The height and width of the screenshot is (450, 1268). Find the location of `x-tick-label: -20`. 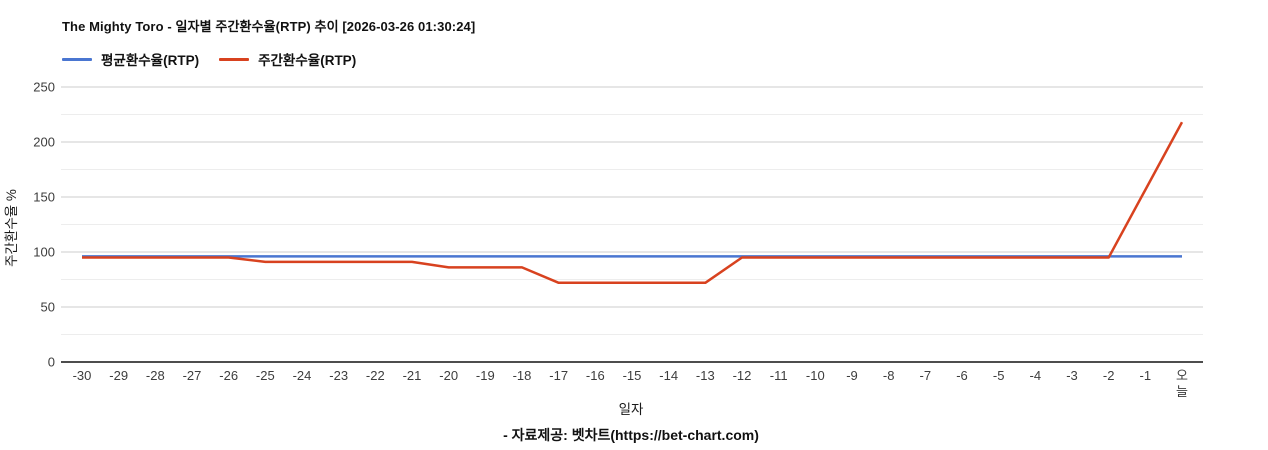

x-tick-label: -20 is located at coordinates (448, 375).